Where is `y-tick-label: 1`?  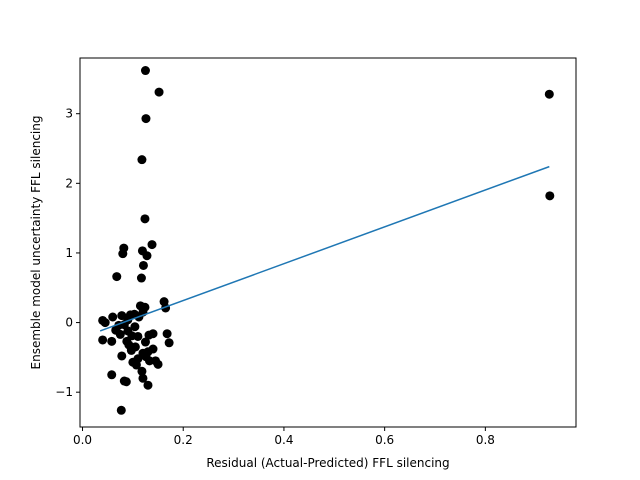
y-tick-label: 1 is located at coordinates (69, 253).